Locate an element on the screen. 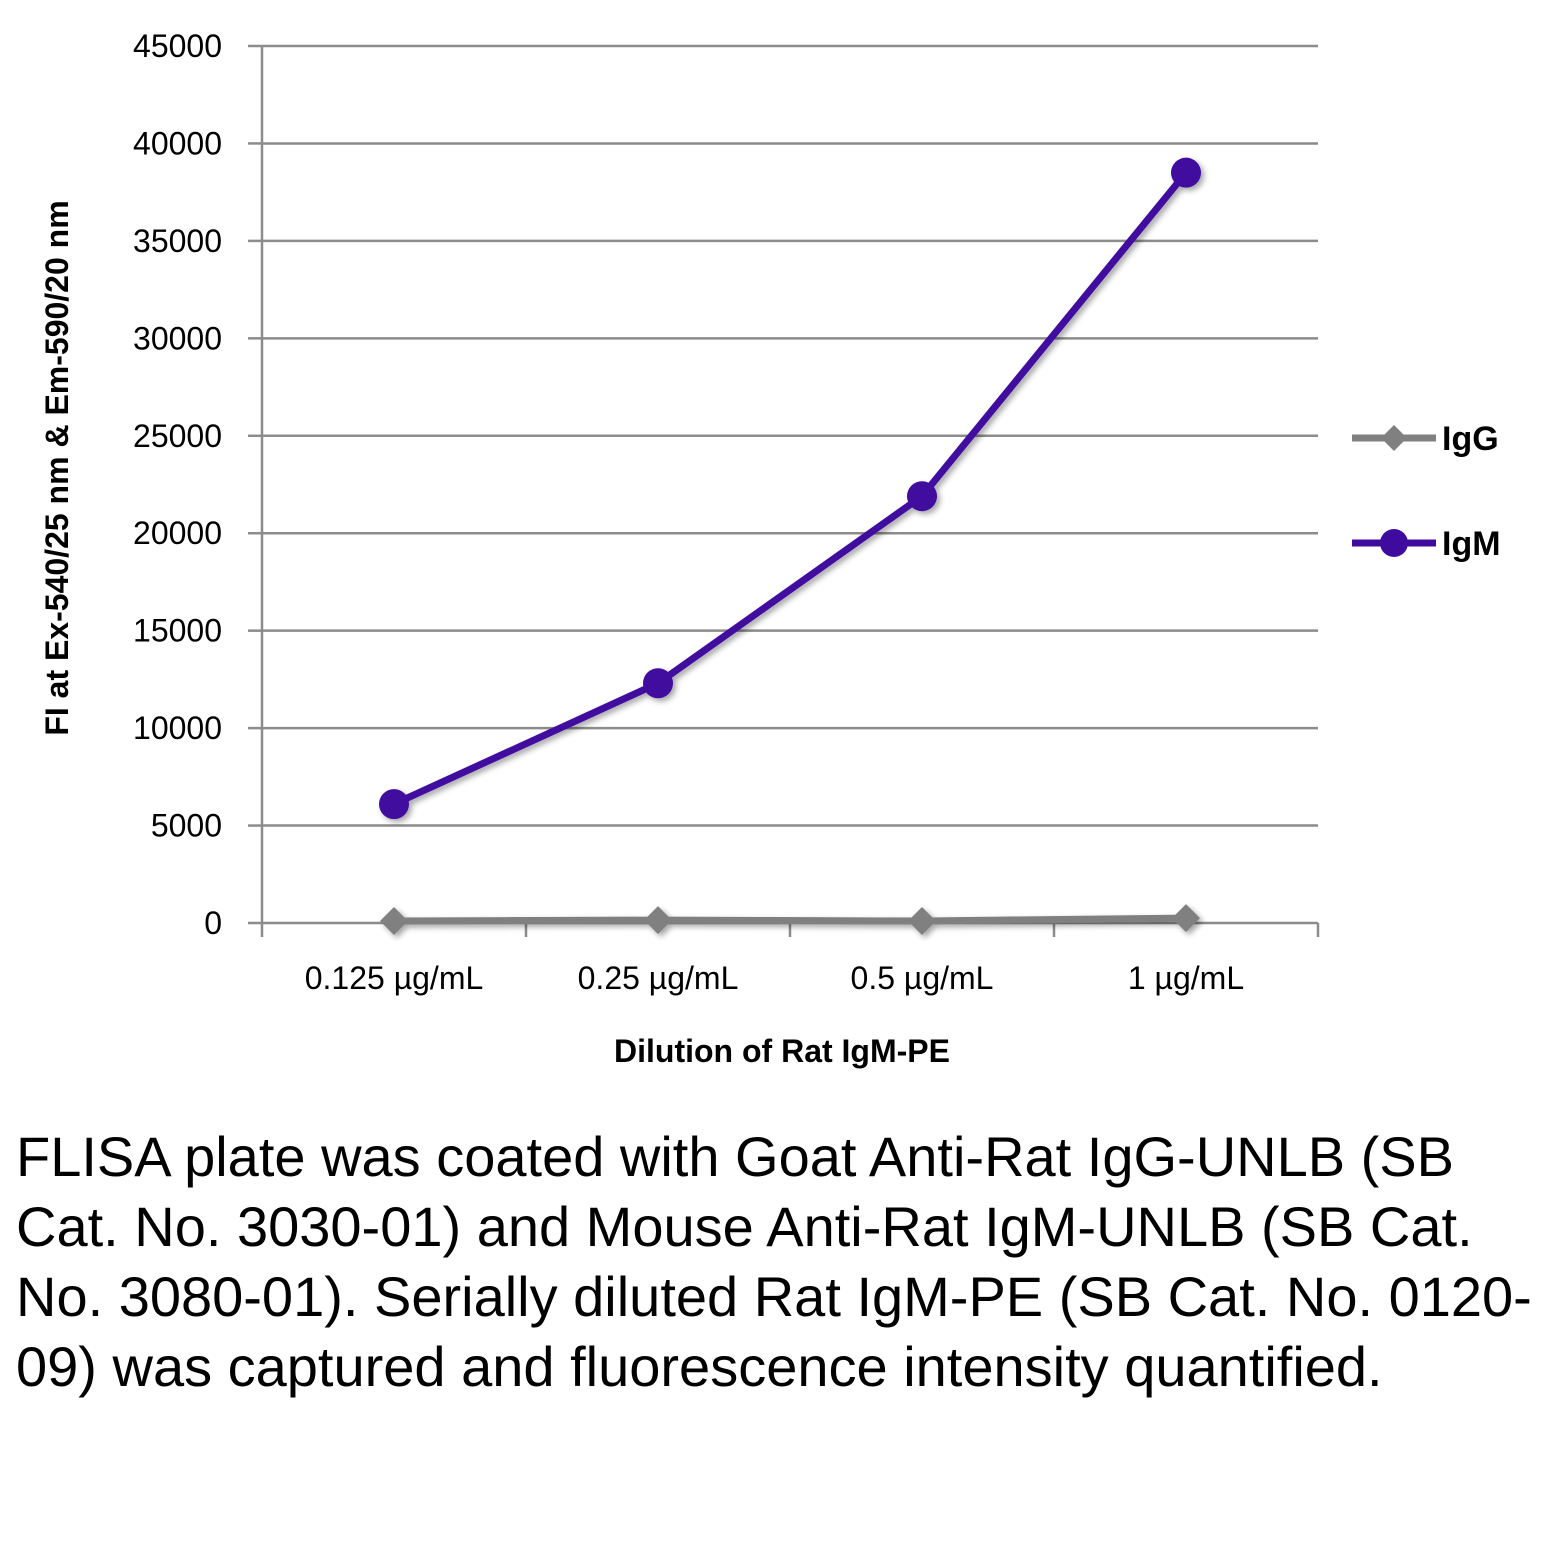  y-tick-label: 35000 is located at coordinates (177, 241).